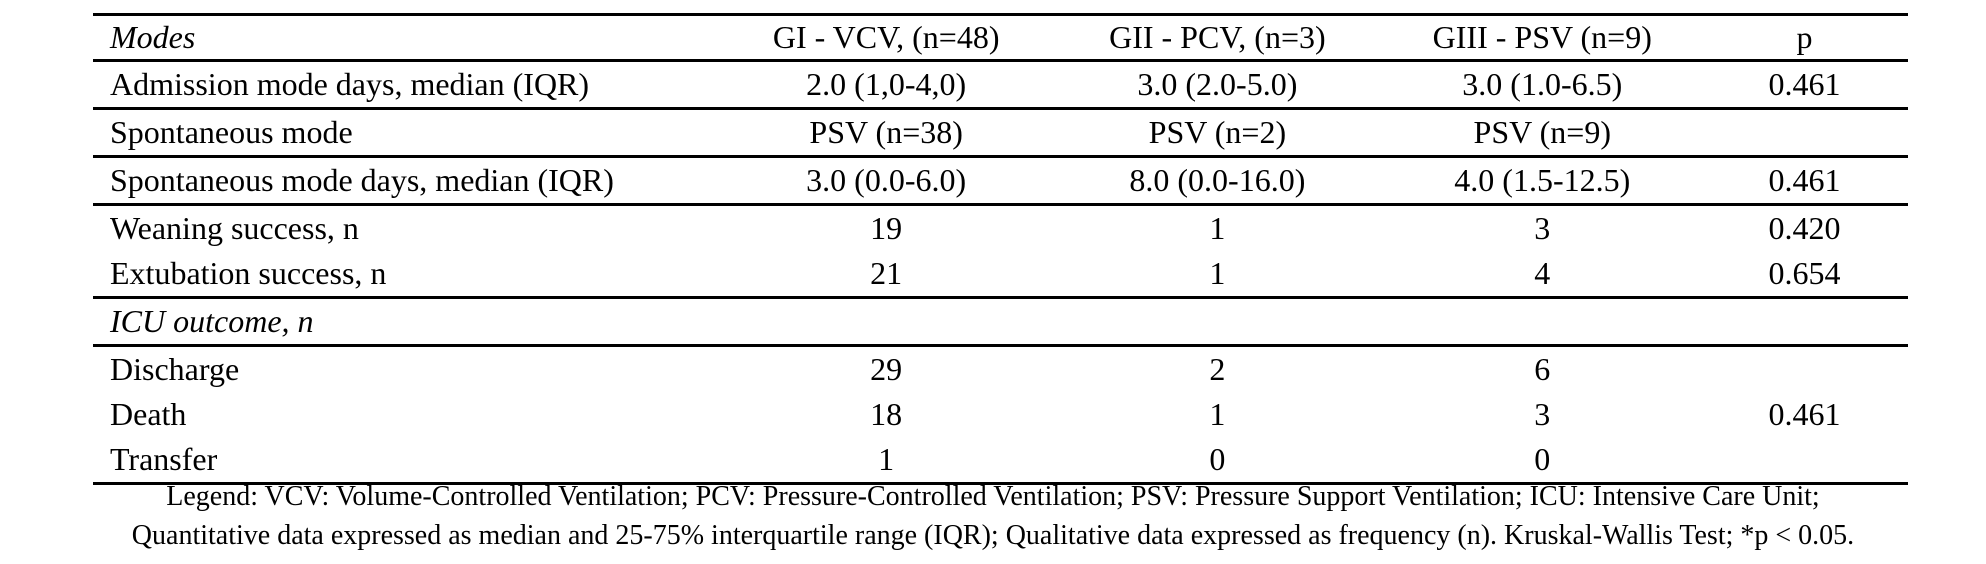 The height and width of the screenshot is (564, 1986). What do you see at coordinates (1542, 368) in the screenshot?
I see `cell-g3: 6` at bounding box center [1542, 368].